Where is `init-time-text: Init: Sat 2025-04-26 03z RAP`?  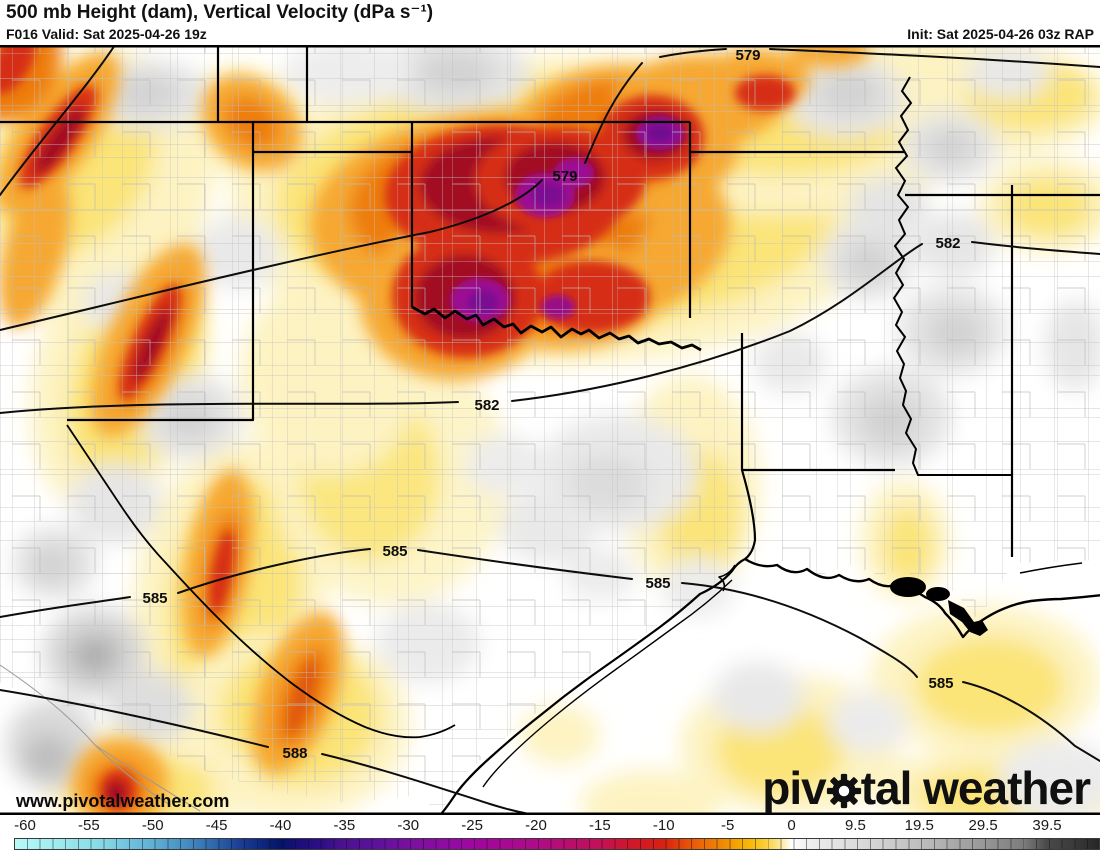 init-time-text: Init: Sat 2025-04-26 03z RAP is located at coordinates (1000, 34).